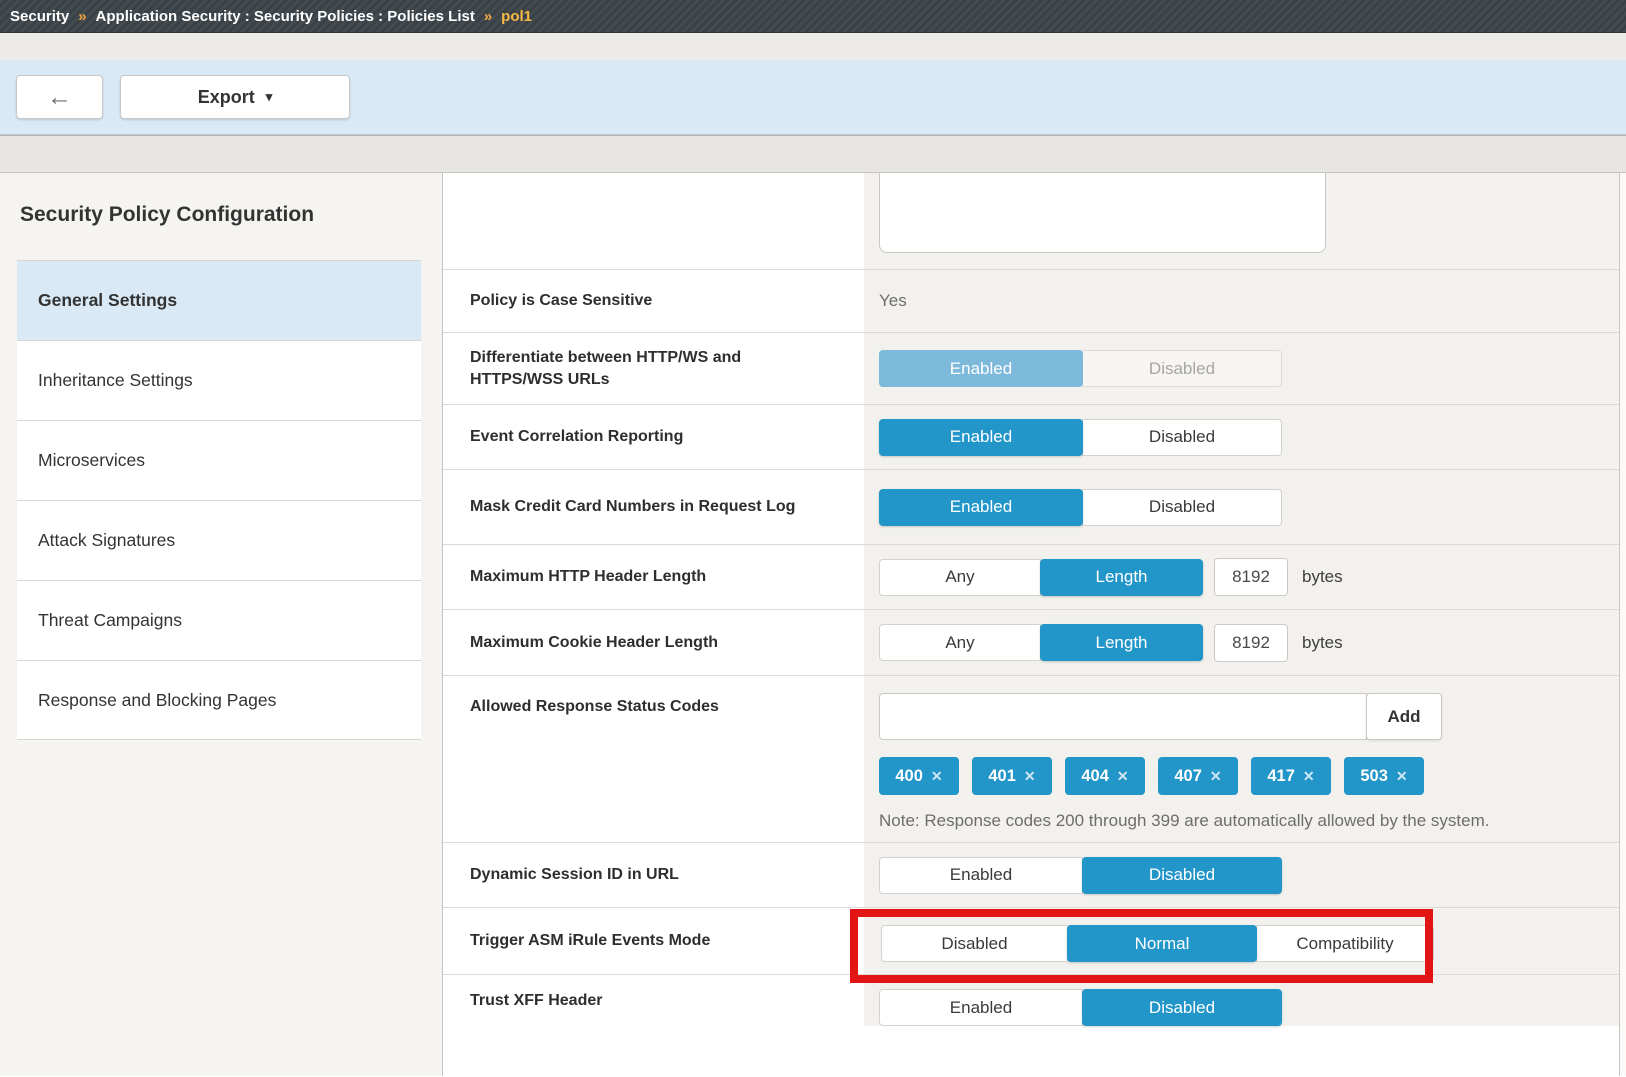 The width and height of the screenshot is (1626, 1077). I want to click on max-http-header-unit-label: bytes, so click(1322, 576).